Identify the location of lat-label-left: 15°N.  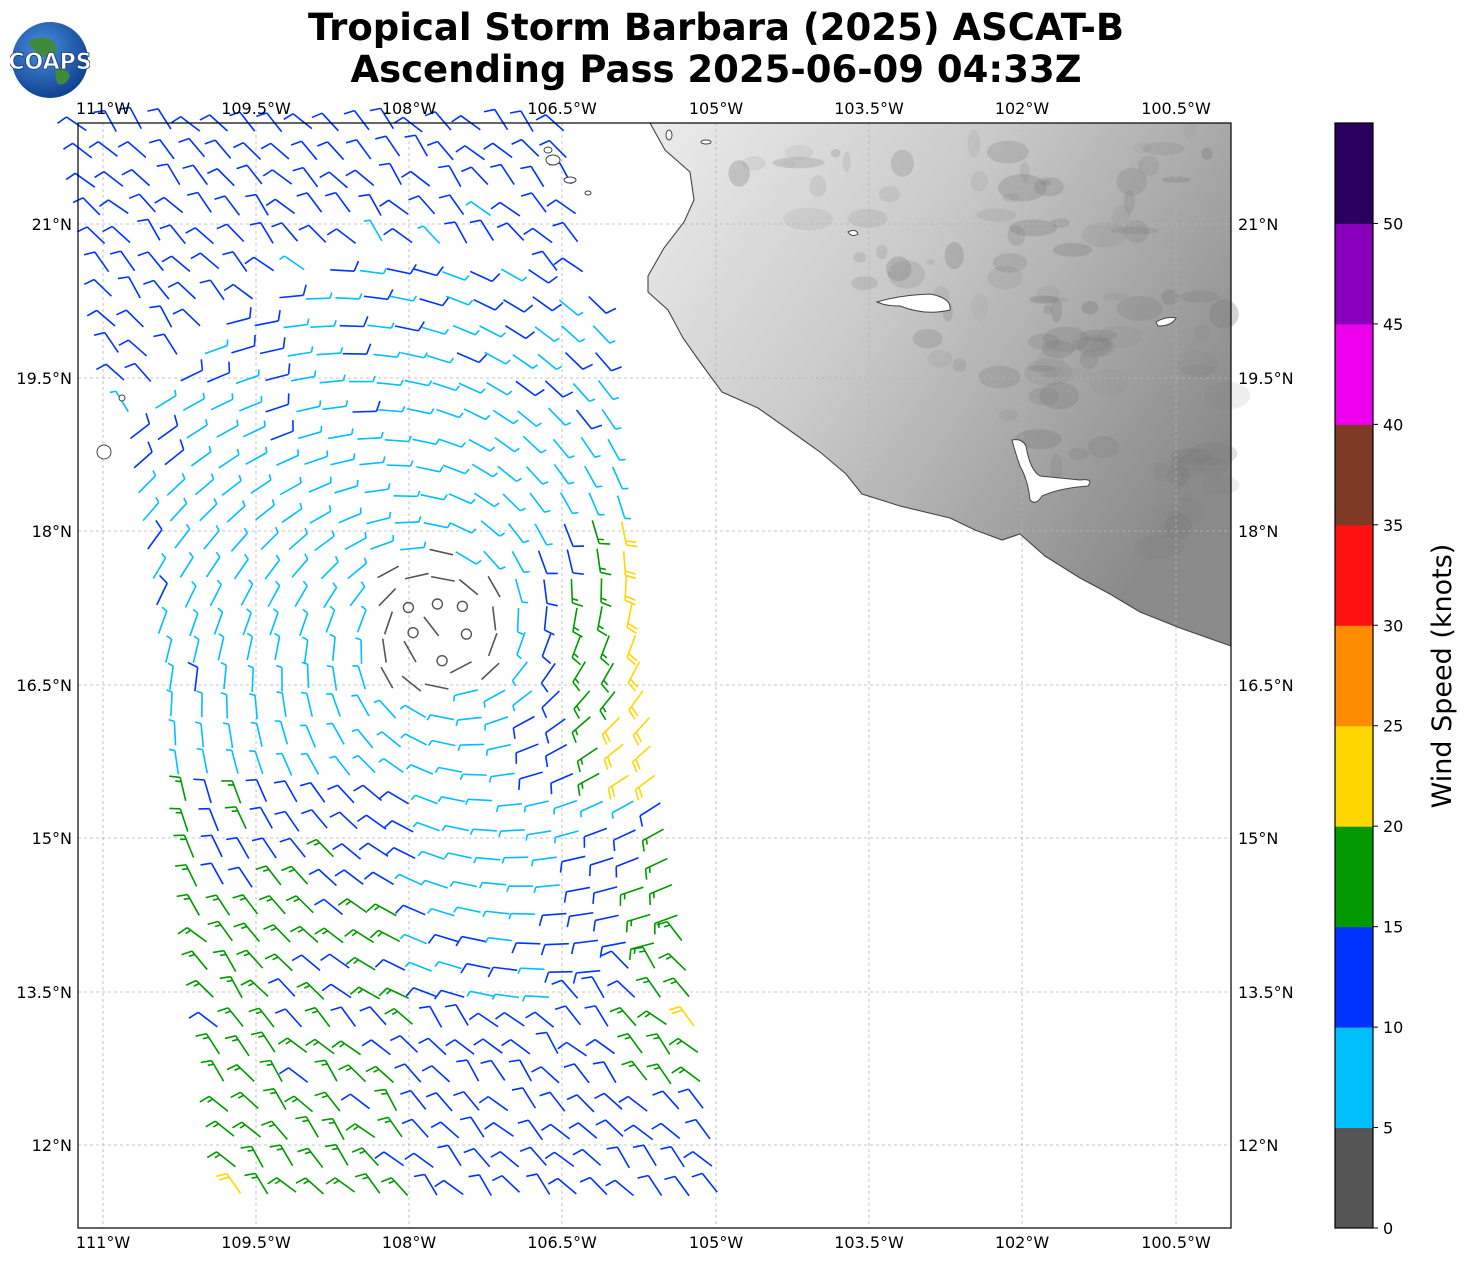
(52, 838).